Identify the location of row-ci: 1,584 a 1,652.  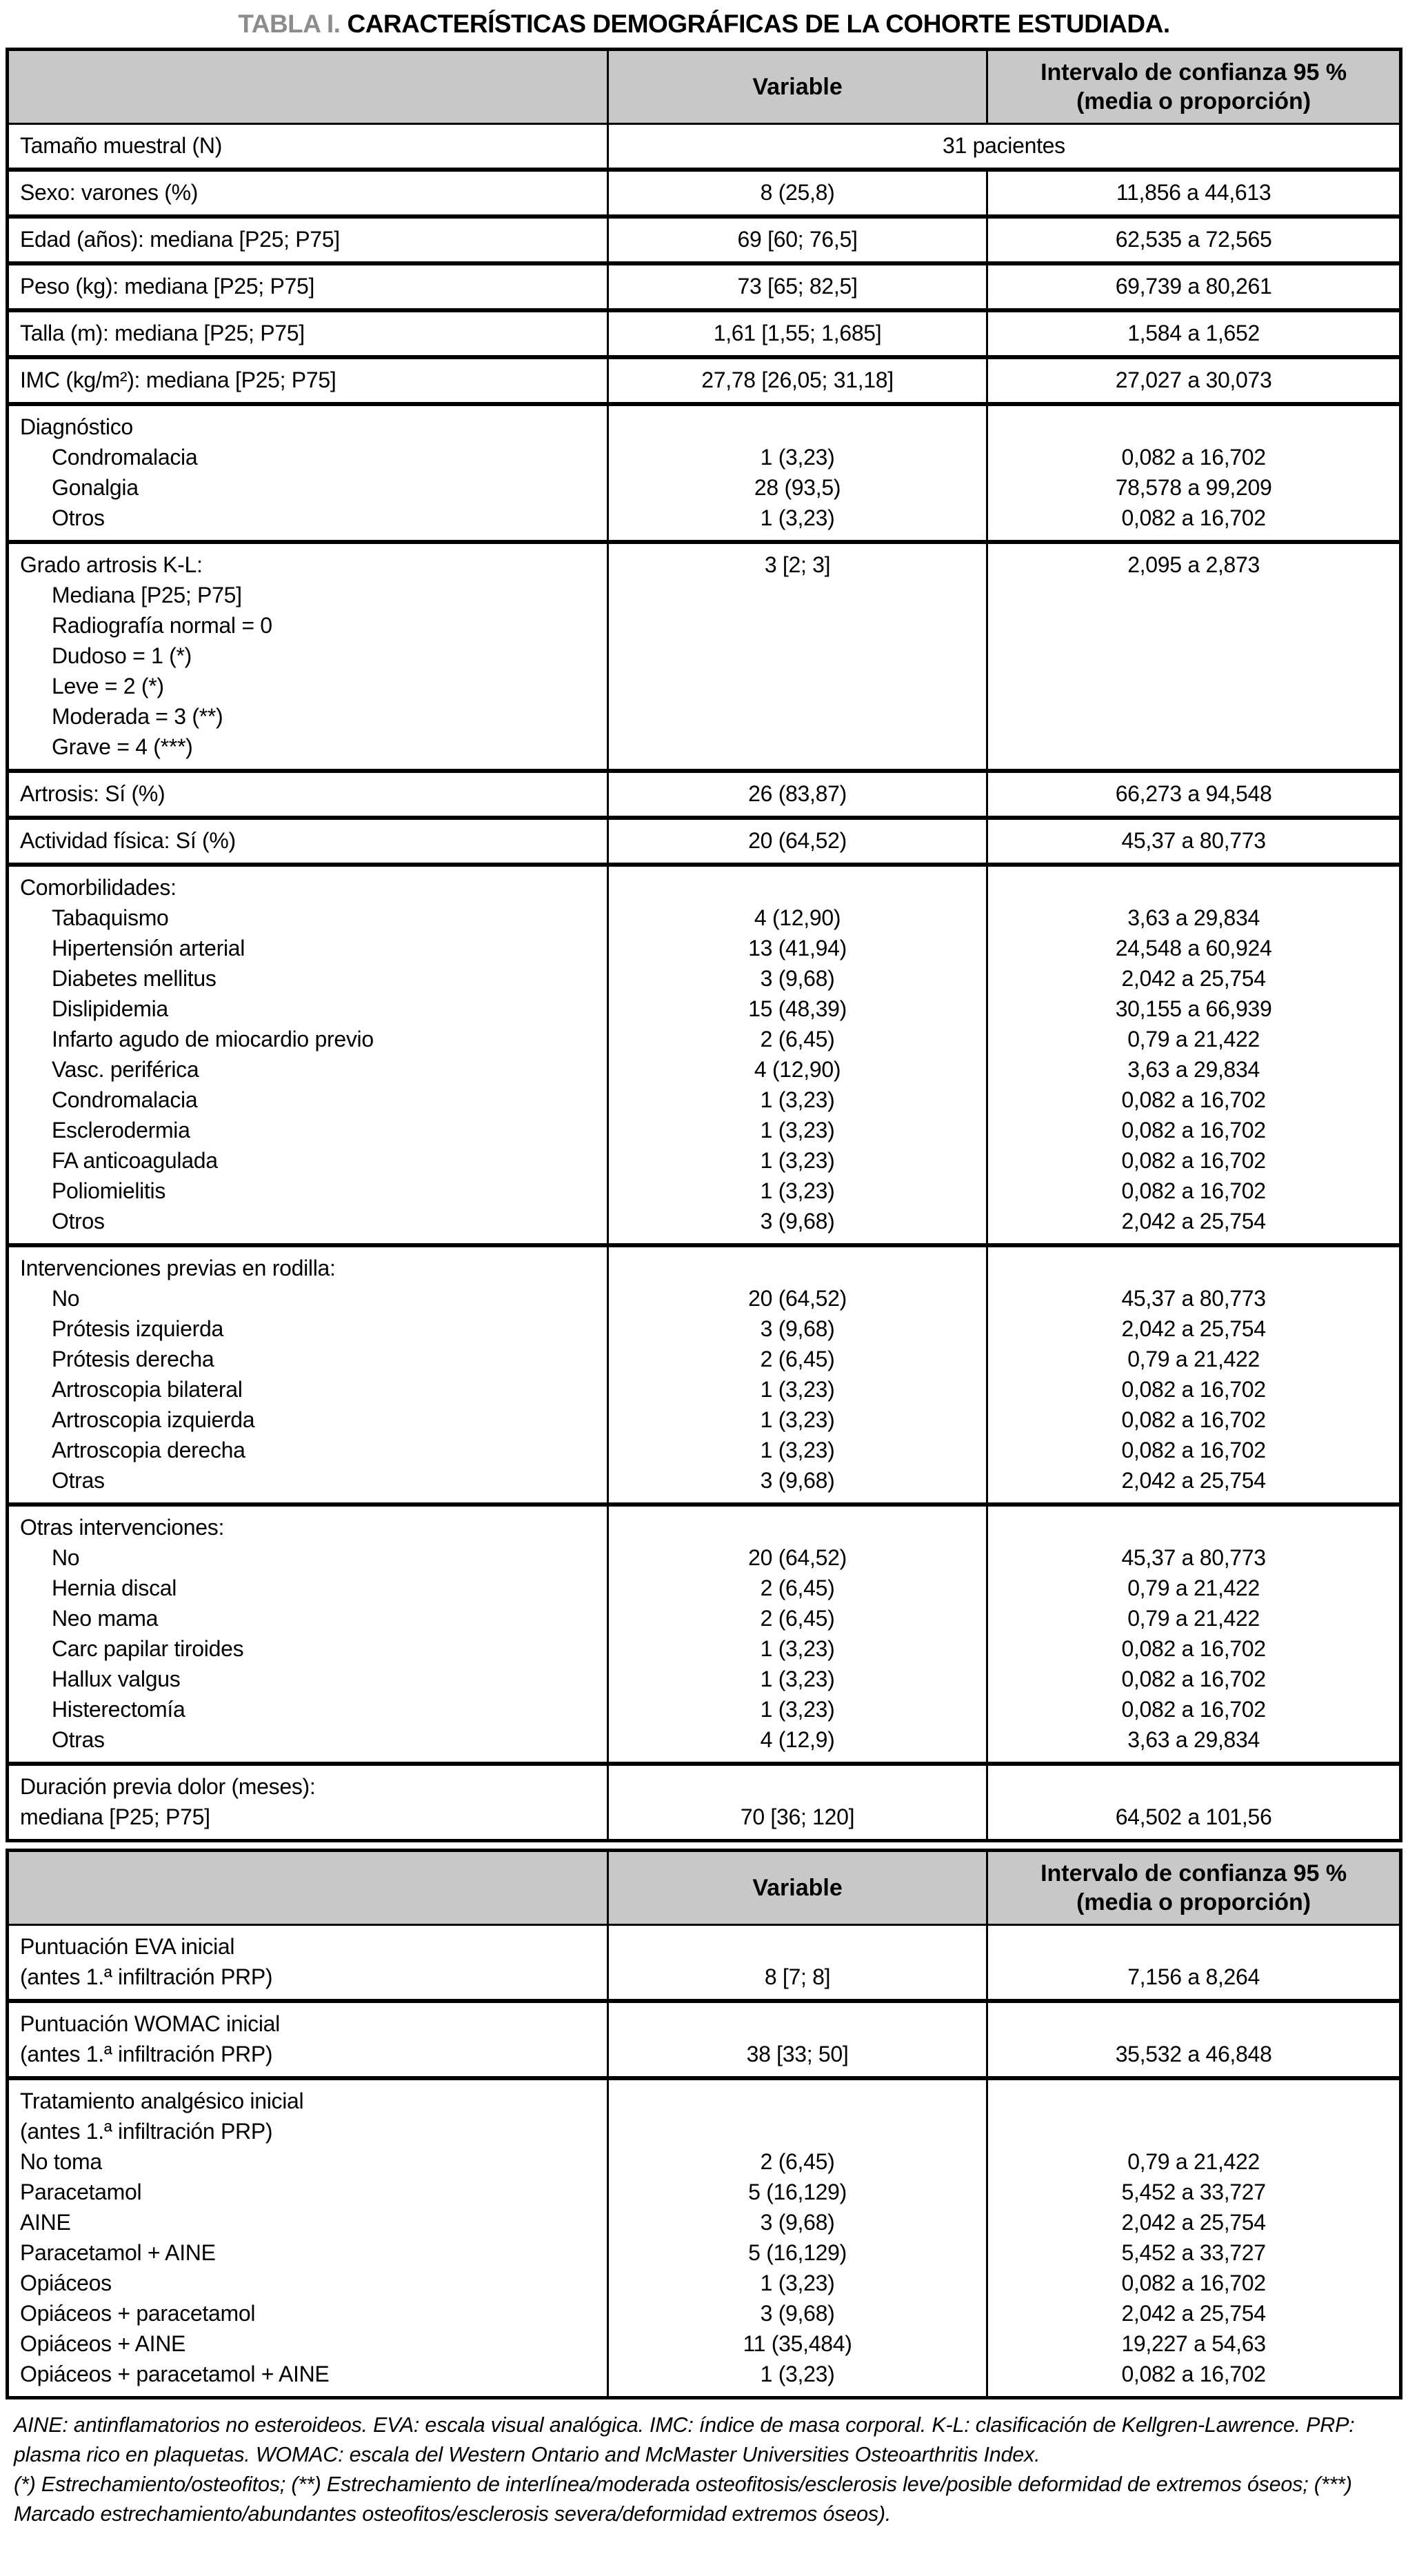
(1192, 333).